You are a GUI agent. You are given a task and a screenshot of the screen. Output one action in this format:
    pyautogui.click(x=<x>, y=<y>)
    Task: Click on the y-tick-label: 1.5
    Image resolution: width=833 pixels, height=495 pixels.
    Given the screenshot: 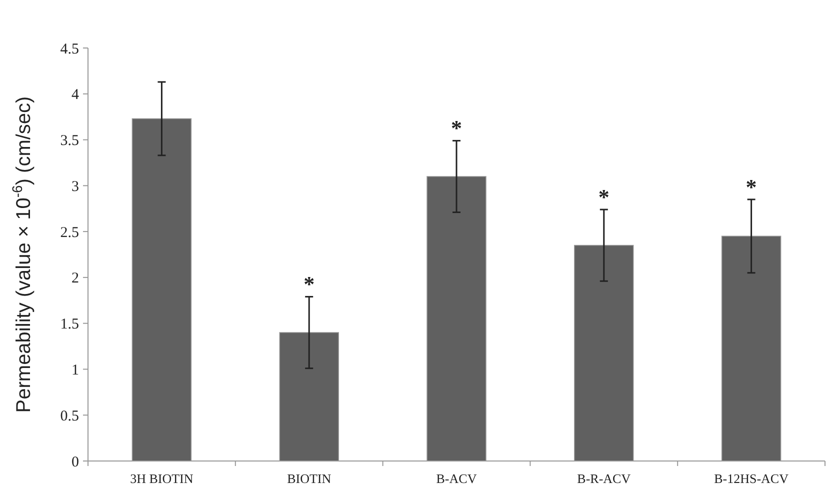 What is the action you would take?
    pyautogui.click(x=69, y=324)
    